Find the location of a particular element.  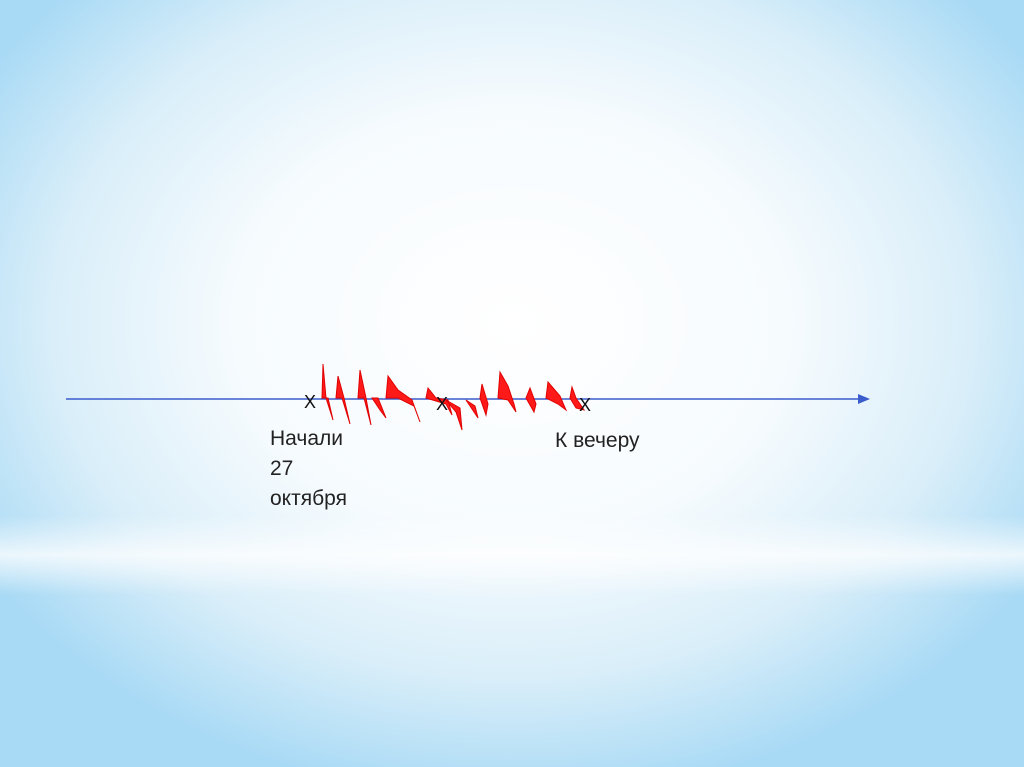

background-light-band is located at coordinates (512, 555).